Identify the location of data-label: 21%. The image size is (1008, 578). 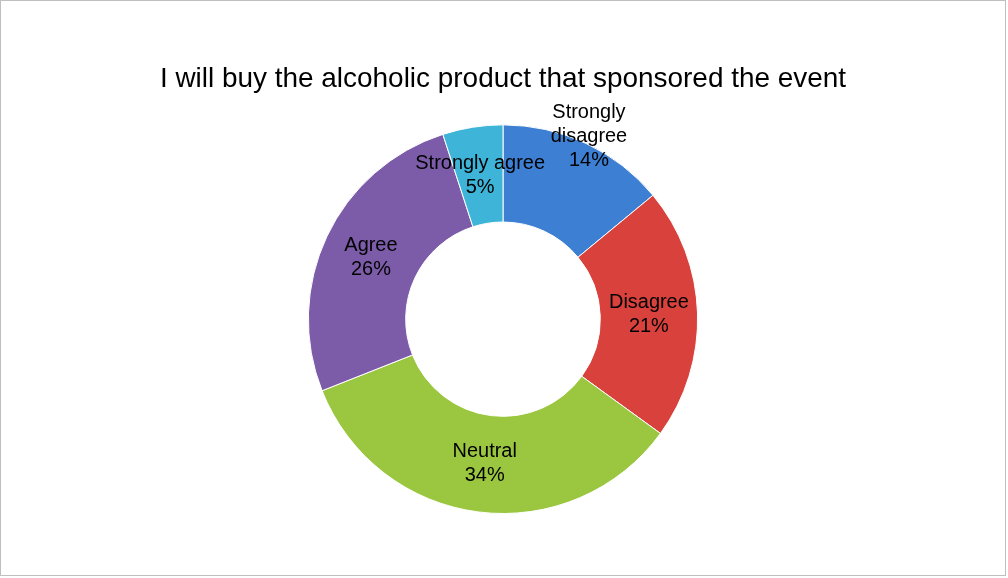
(649, 325).